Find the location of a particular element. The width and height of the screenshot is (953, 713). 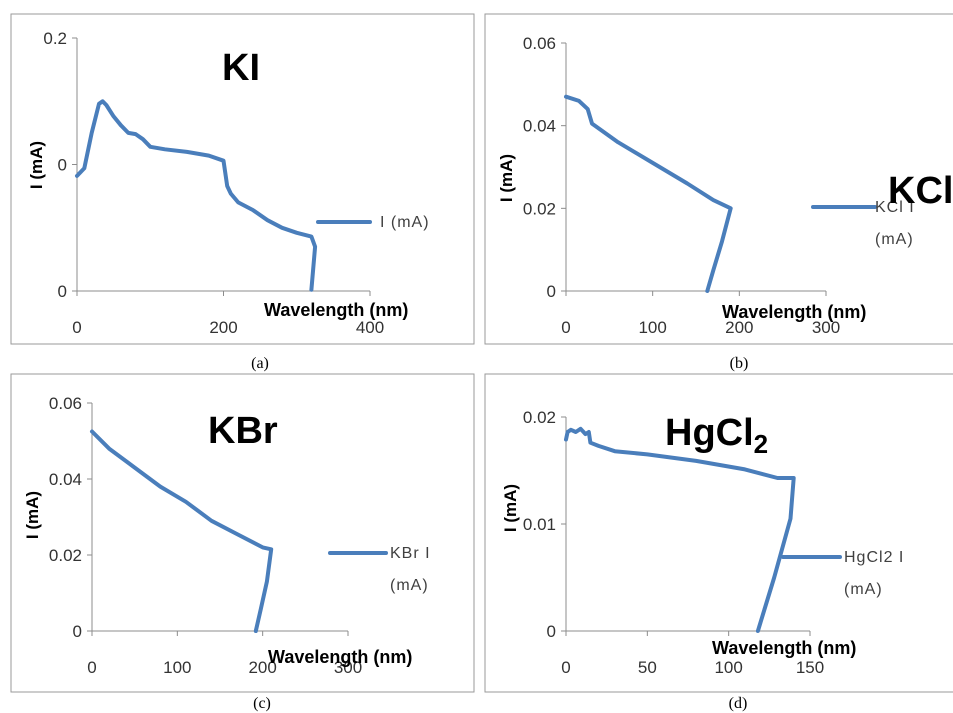

x-tick-label: 50 is located at coordinates (647, 667).